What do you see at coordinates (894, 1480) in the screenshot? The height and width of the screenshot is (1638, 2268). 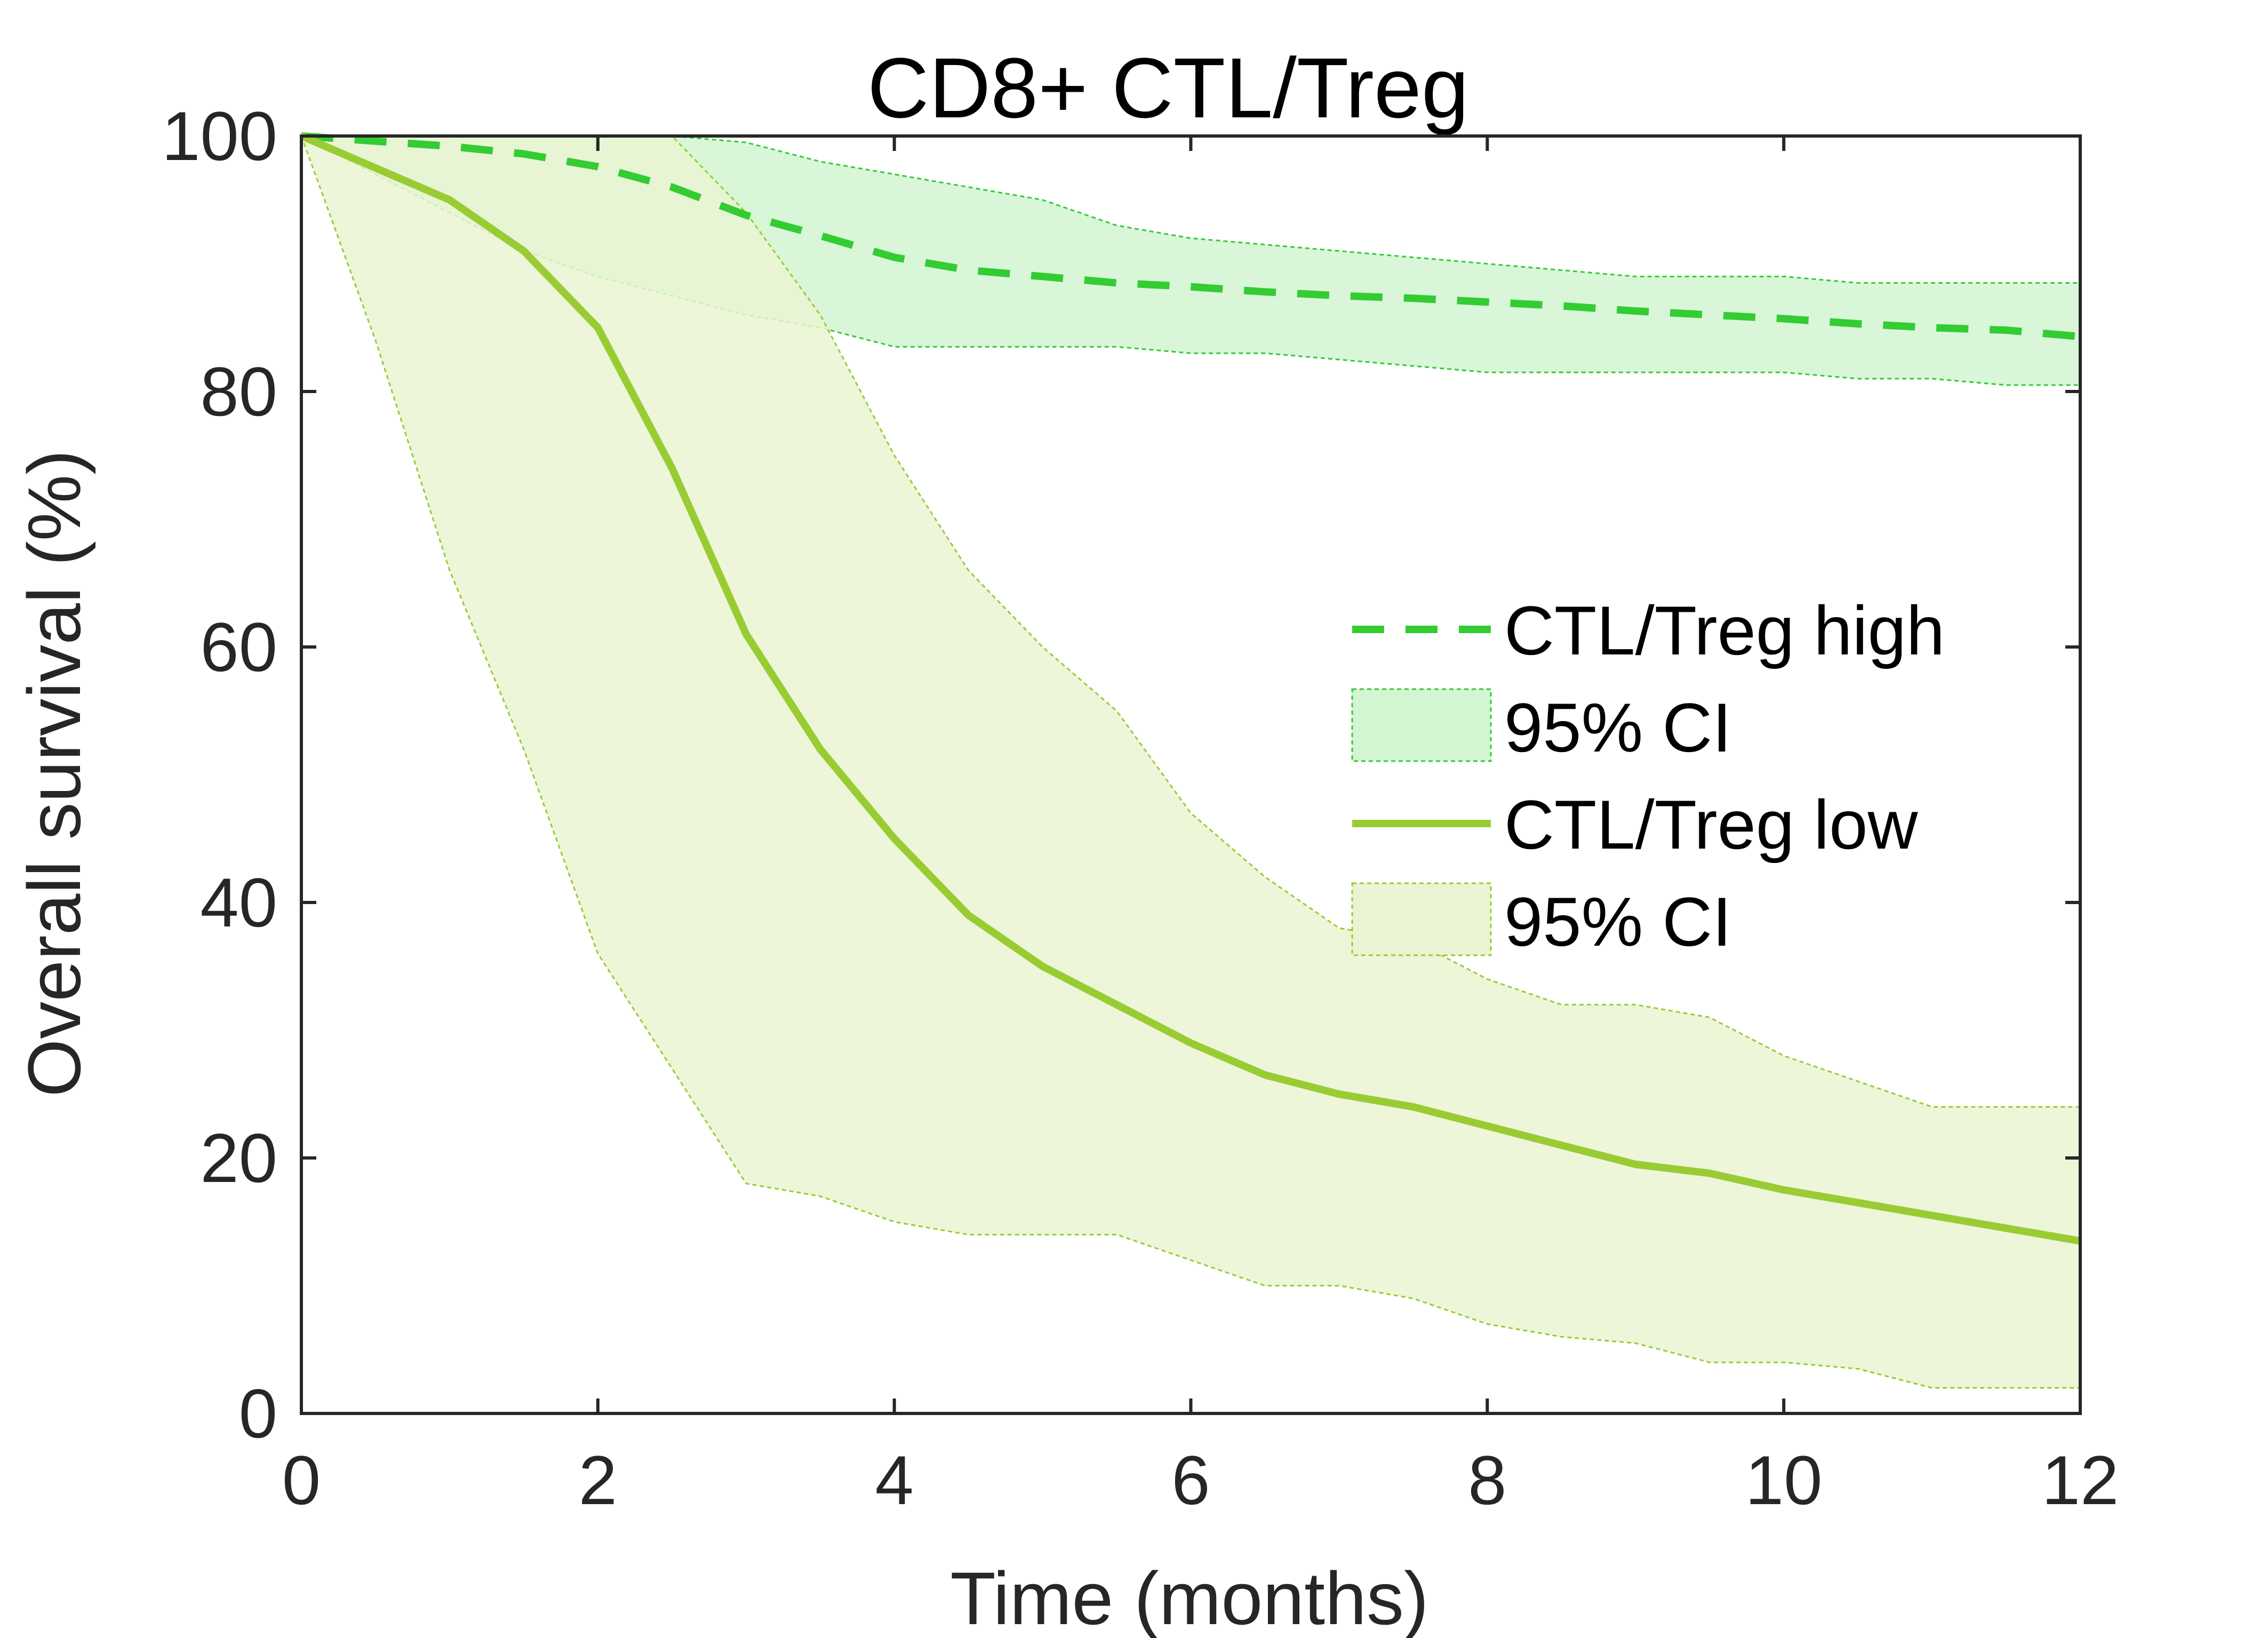 I see `x-tick-label: 4` at bounding box center [894, 1480].